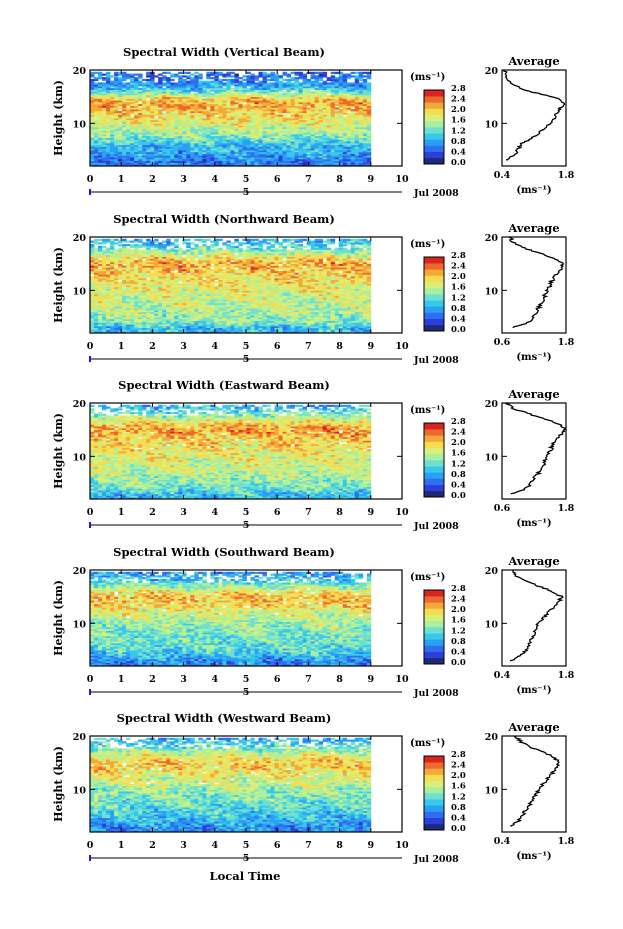  What do you see at coordinates (534, 115) in the screenshot?
I see `profile-line` at bounding box center [534, 115].